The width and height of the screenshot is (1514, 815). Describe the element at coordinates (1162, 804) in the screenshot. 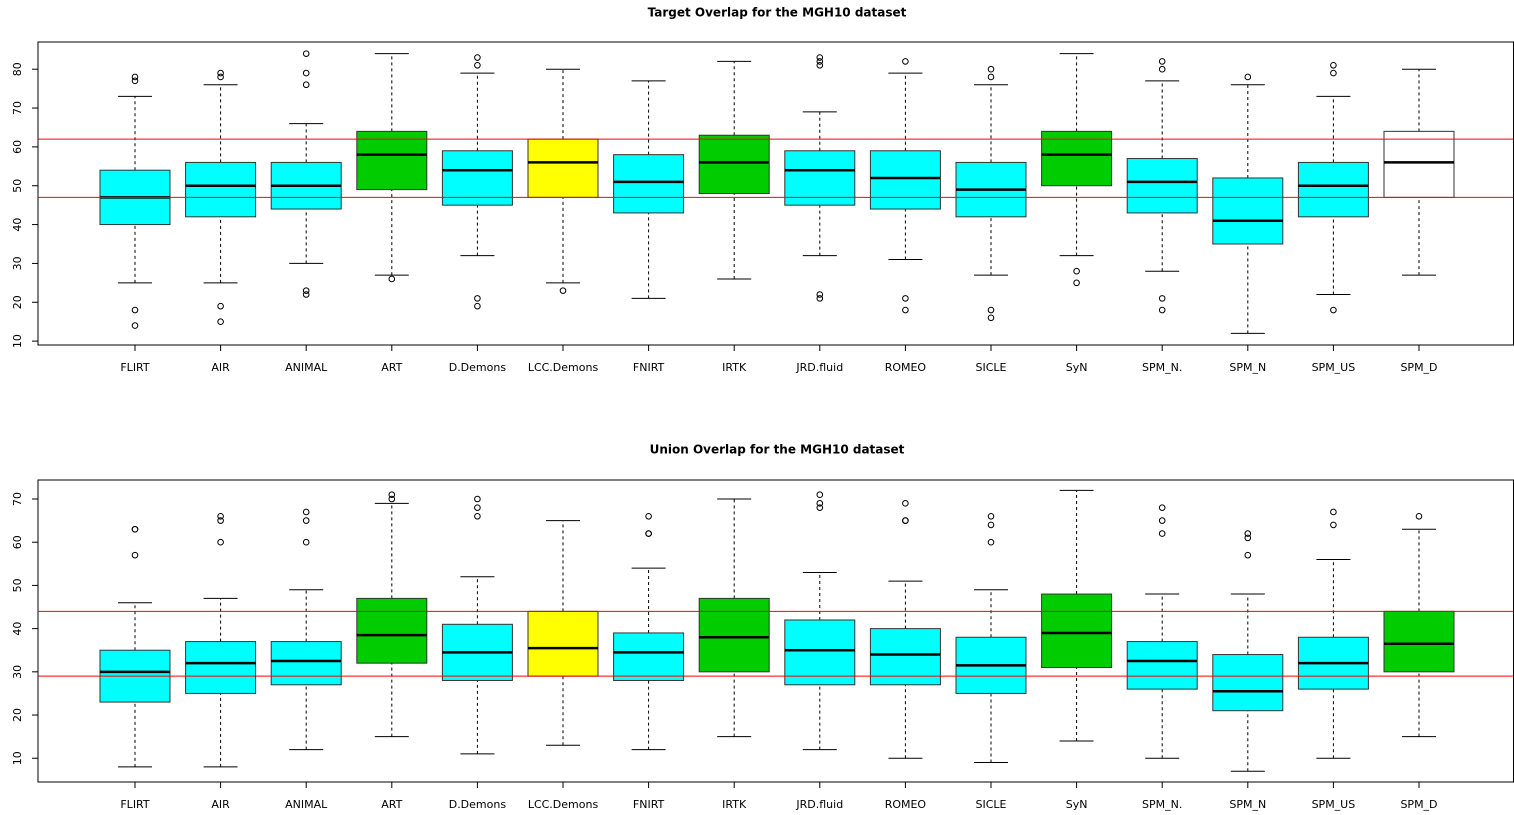

I see `x-tick-label: SPM_N.` at that location.